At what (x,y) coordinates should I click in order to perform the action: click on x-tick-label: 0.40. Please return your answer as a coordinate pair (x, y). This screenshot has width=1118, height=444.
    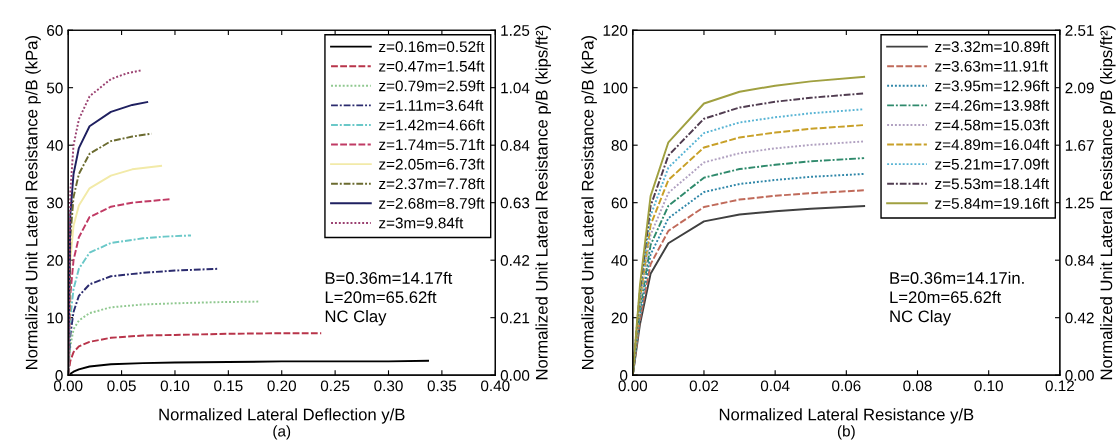
    Looking at the image, I should click on (495, 386).